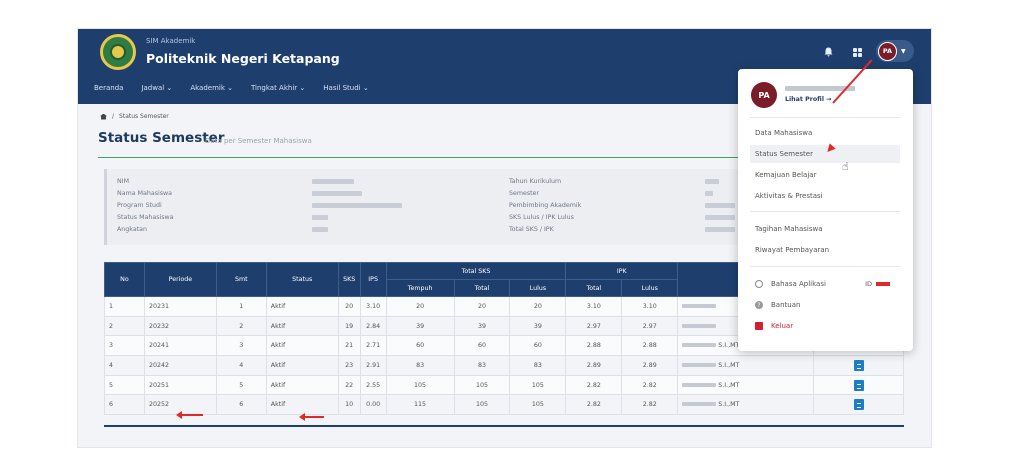 The image size is (1024, 468). Describe the element at coordinates (124, 279) in the screenshot. I see `col-header-no: No` at that location.